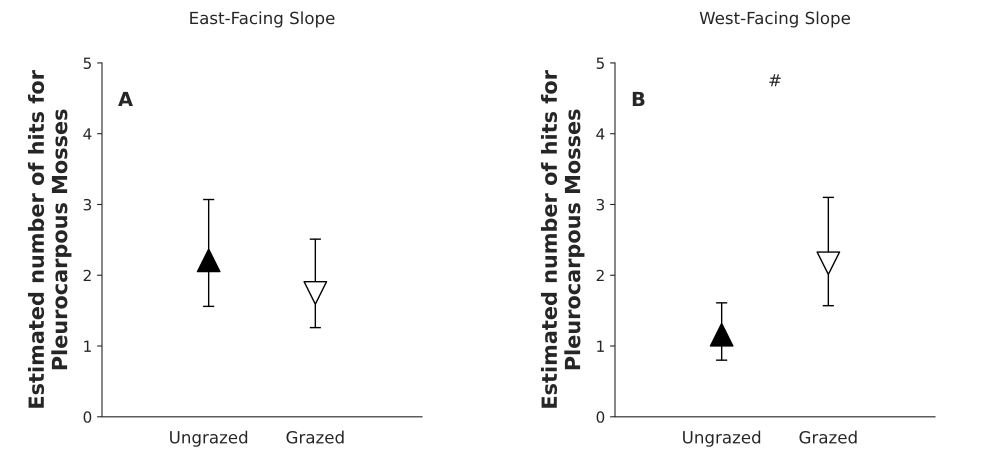 The image size is (1000, 456). Describe the element at coordinates (775, 80) in the screenshot. I see `annotation: #` at that location.